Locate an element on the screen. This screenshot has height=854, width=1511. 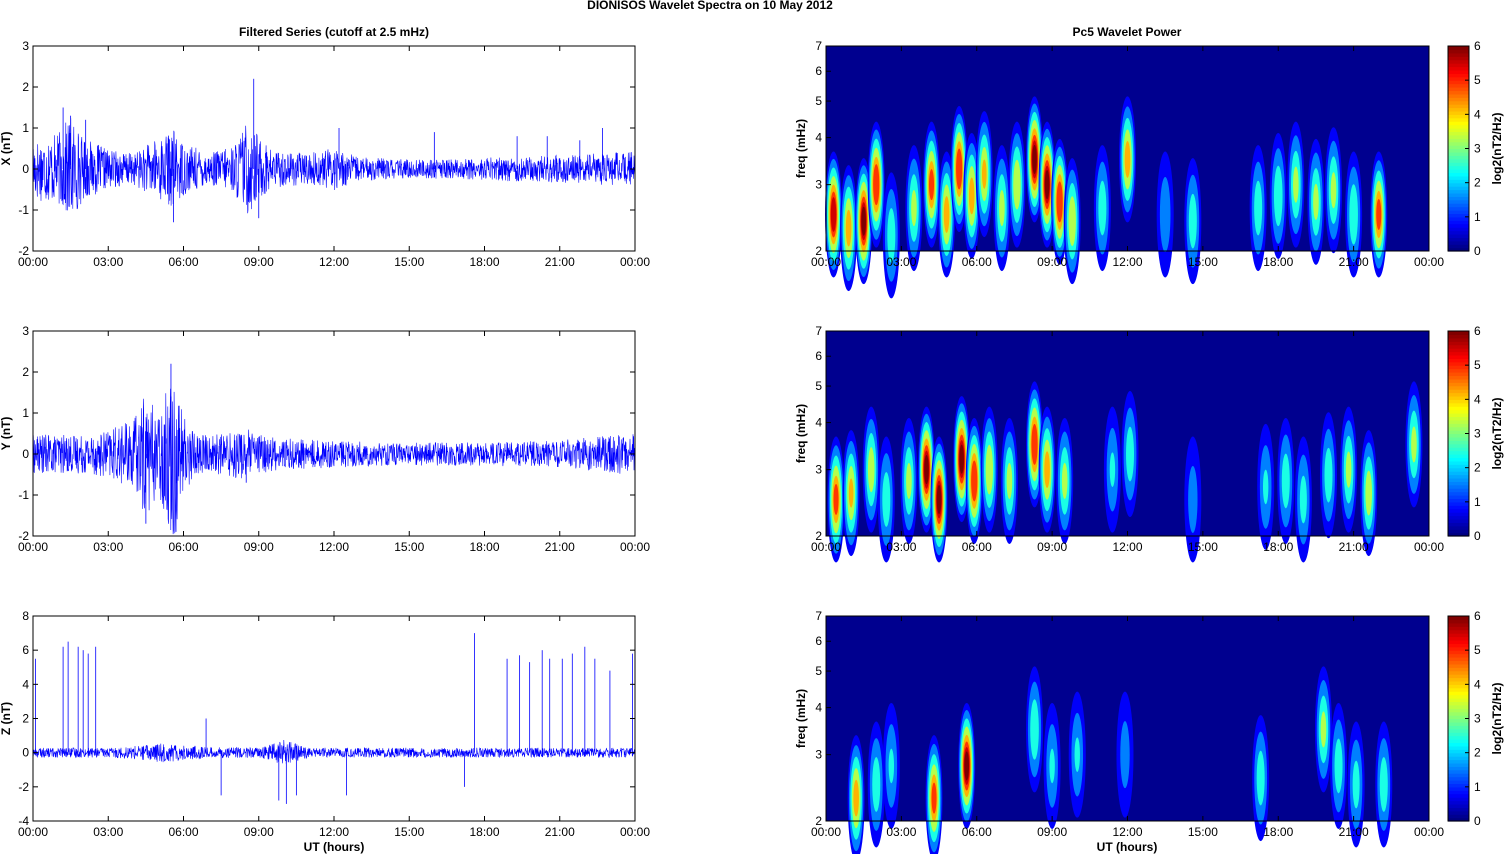
y-tick-label: -2 is located at coordinates (23, 251).